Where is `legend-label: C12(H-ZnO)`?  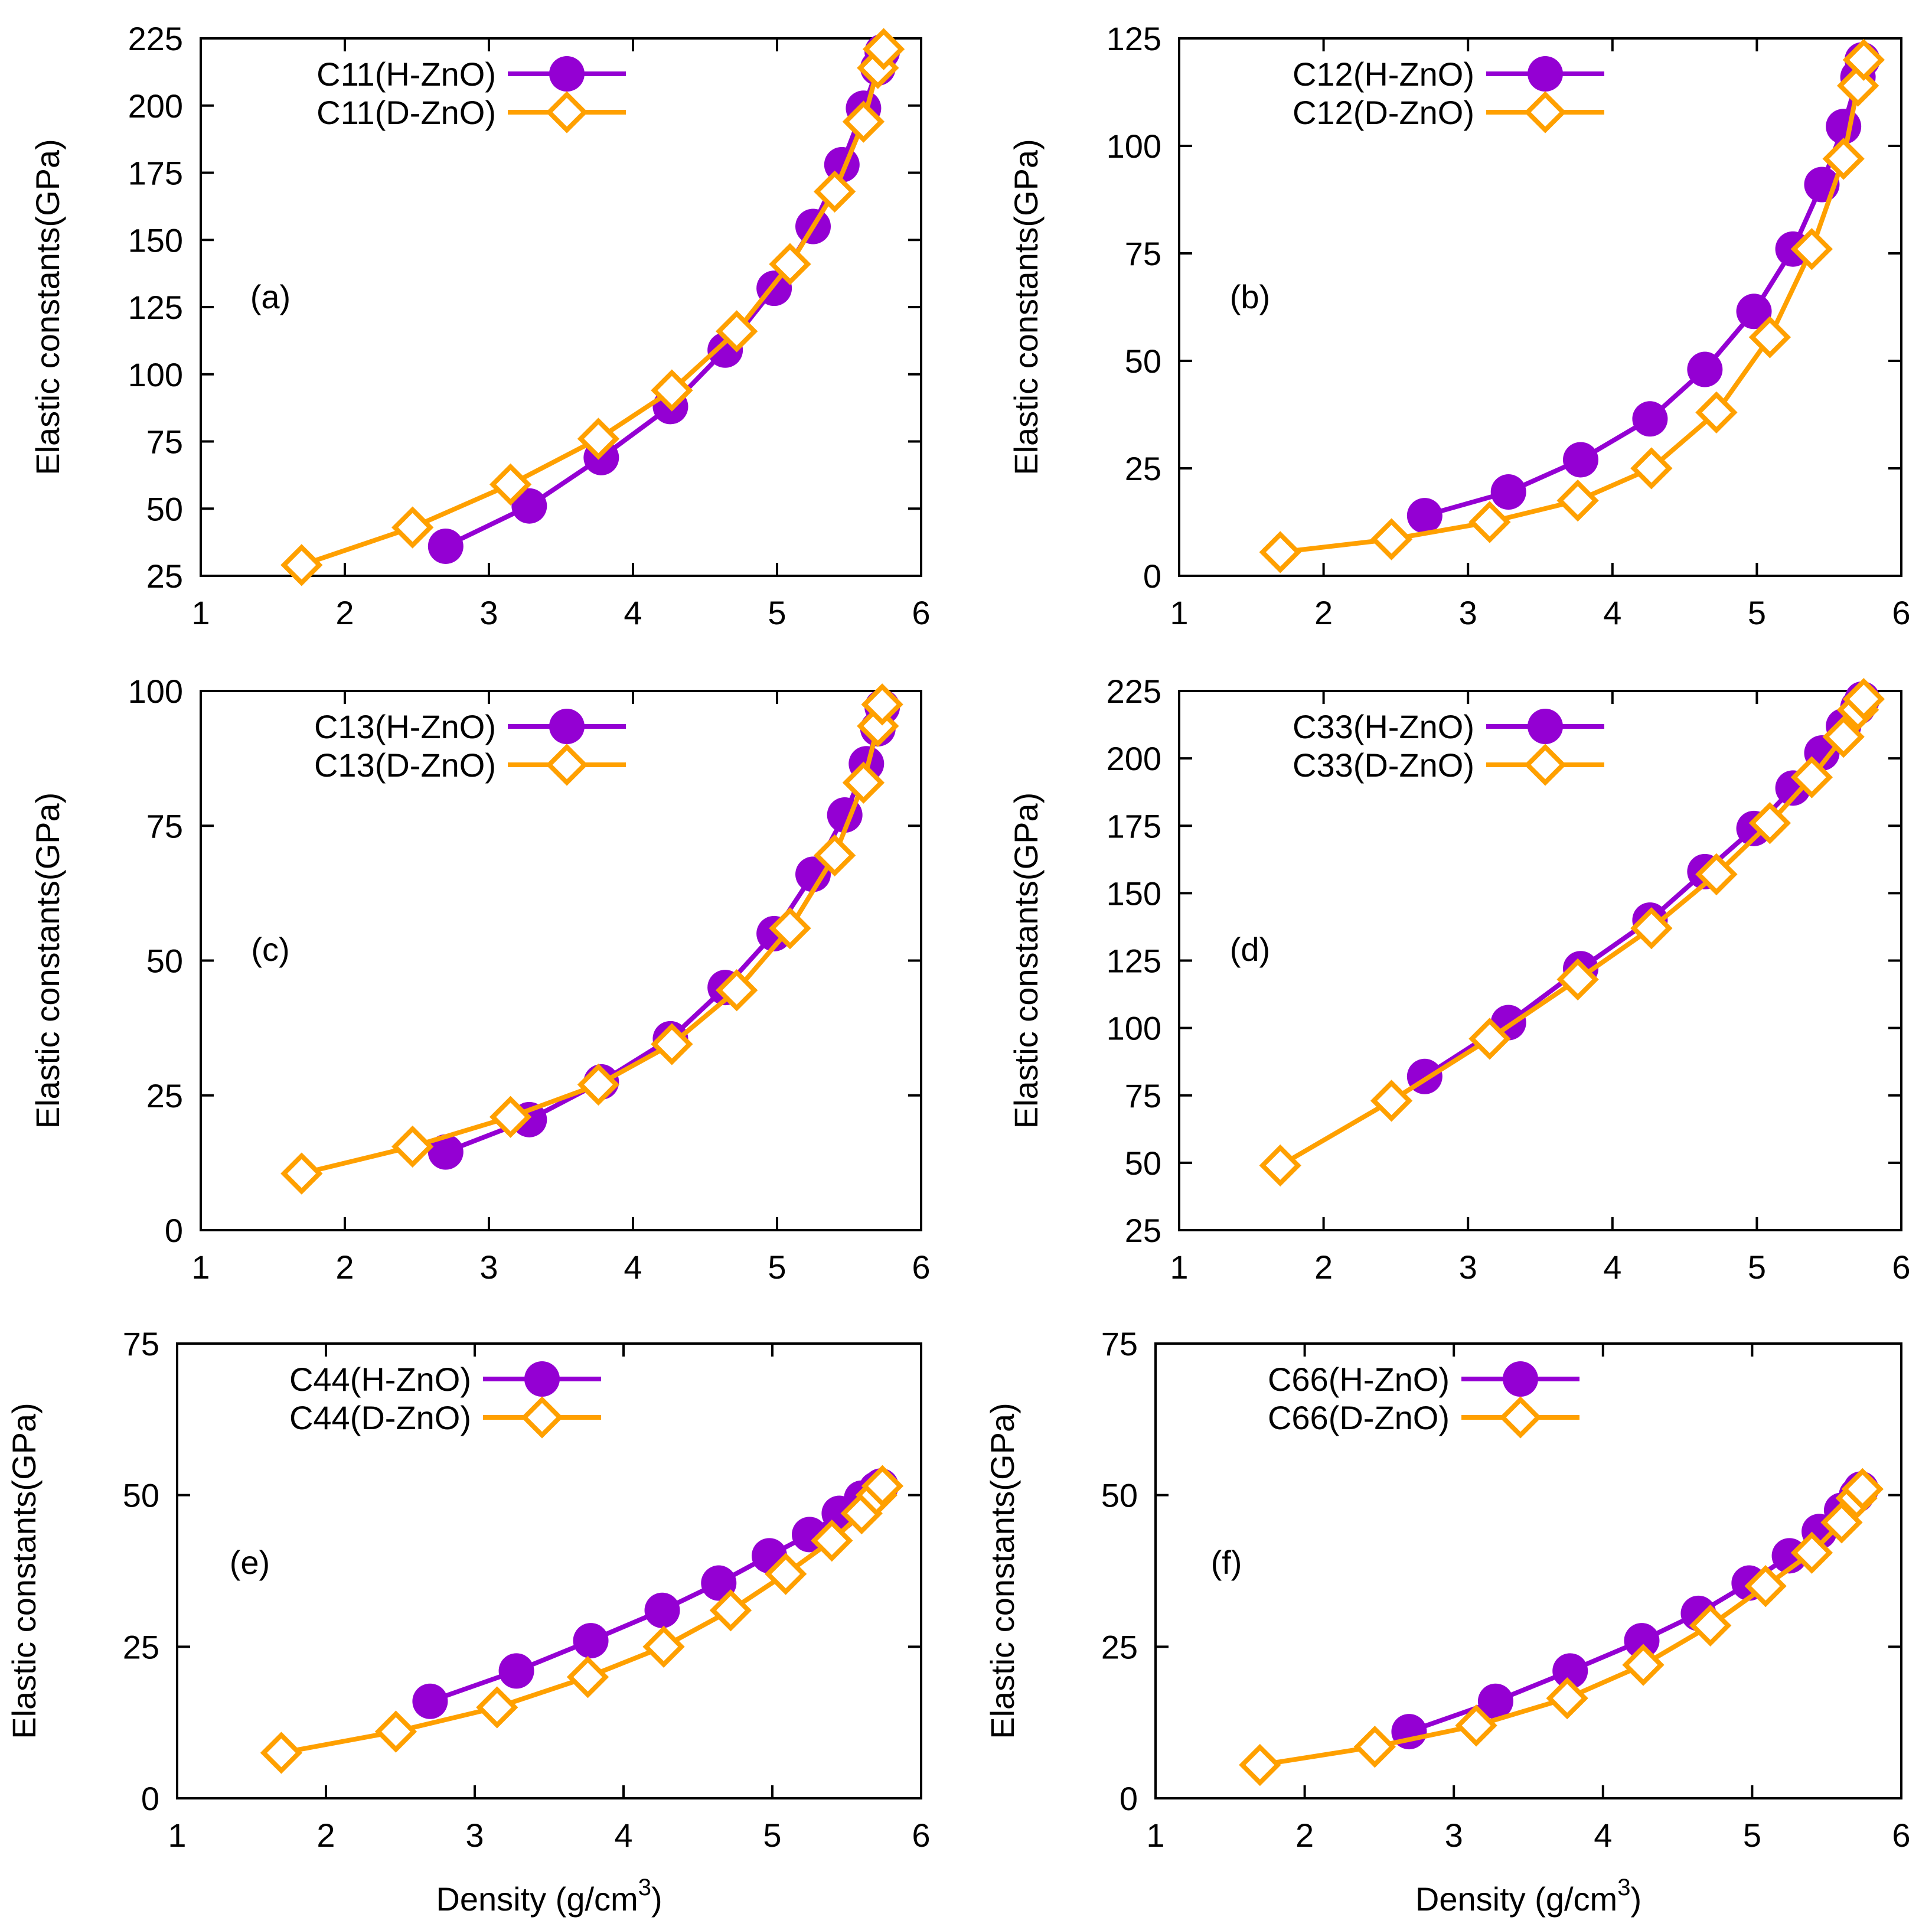 legend-label: C12(H-ZnO) is located at coordinates (1384, 74).